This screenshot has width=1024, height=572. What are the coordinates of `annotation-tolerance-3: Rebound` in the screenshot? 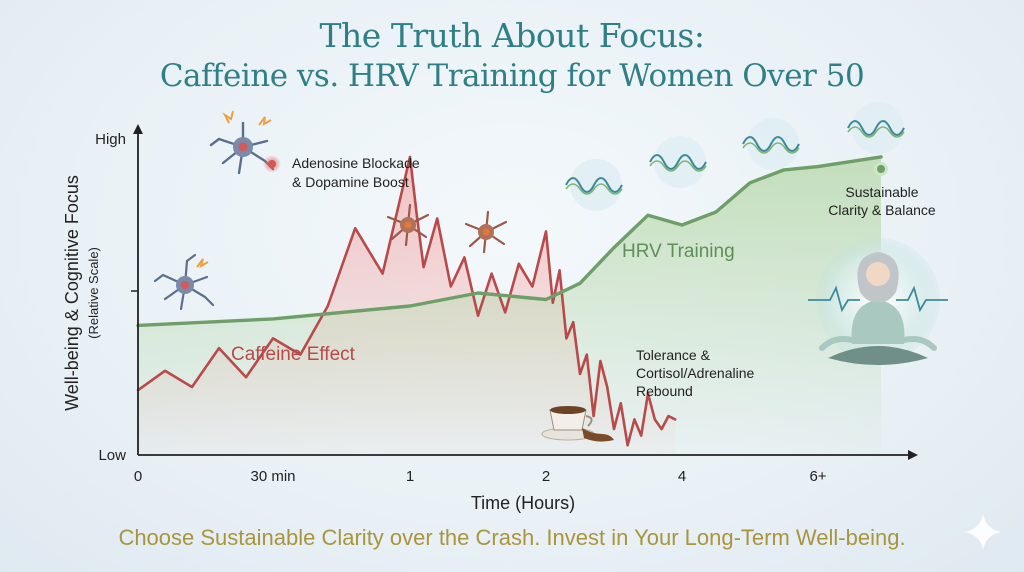 It's located at (664, 391).